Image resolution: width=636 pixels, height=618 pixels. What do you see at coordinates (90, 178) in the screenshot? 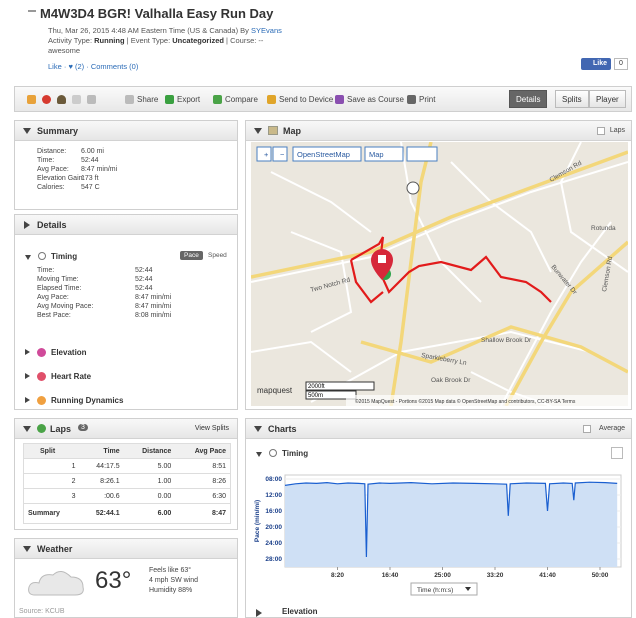
I see `stat-value: 173 ft` at bounding box center [90, 178].